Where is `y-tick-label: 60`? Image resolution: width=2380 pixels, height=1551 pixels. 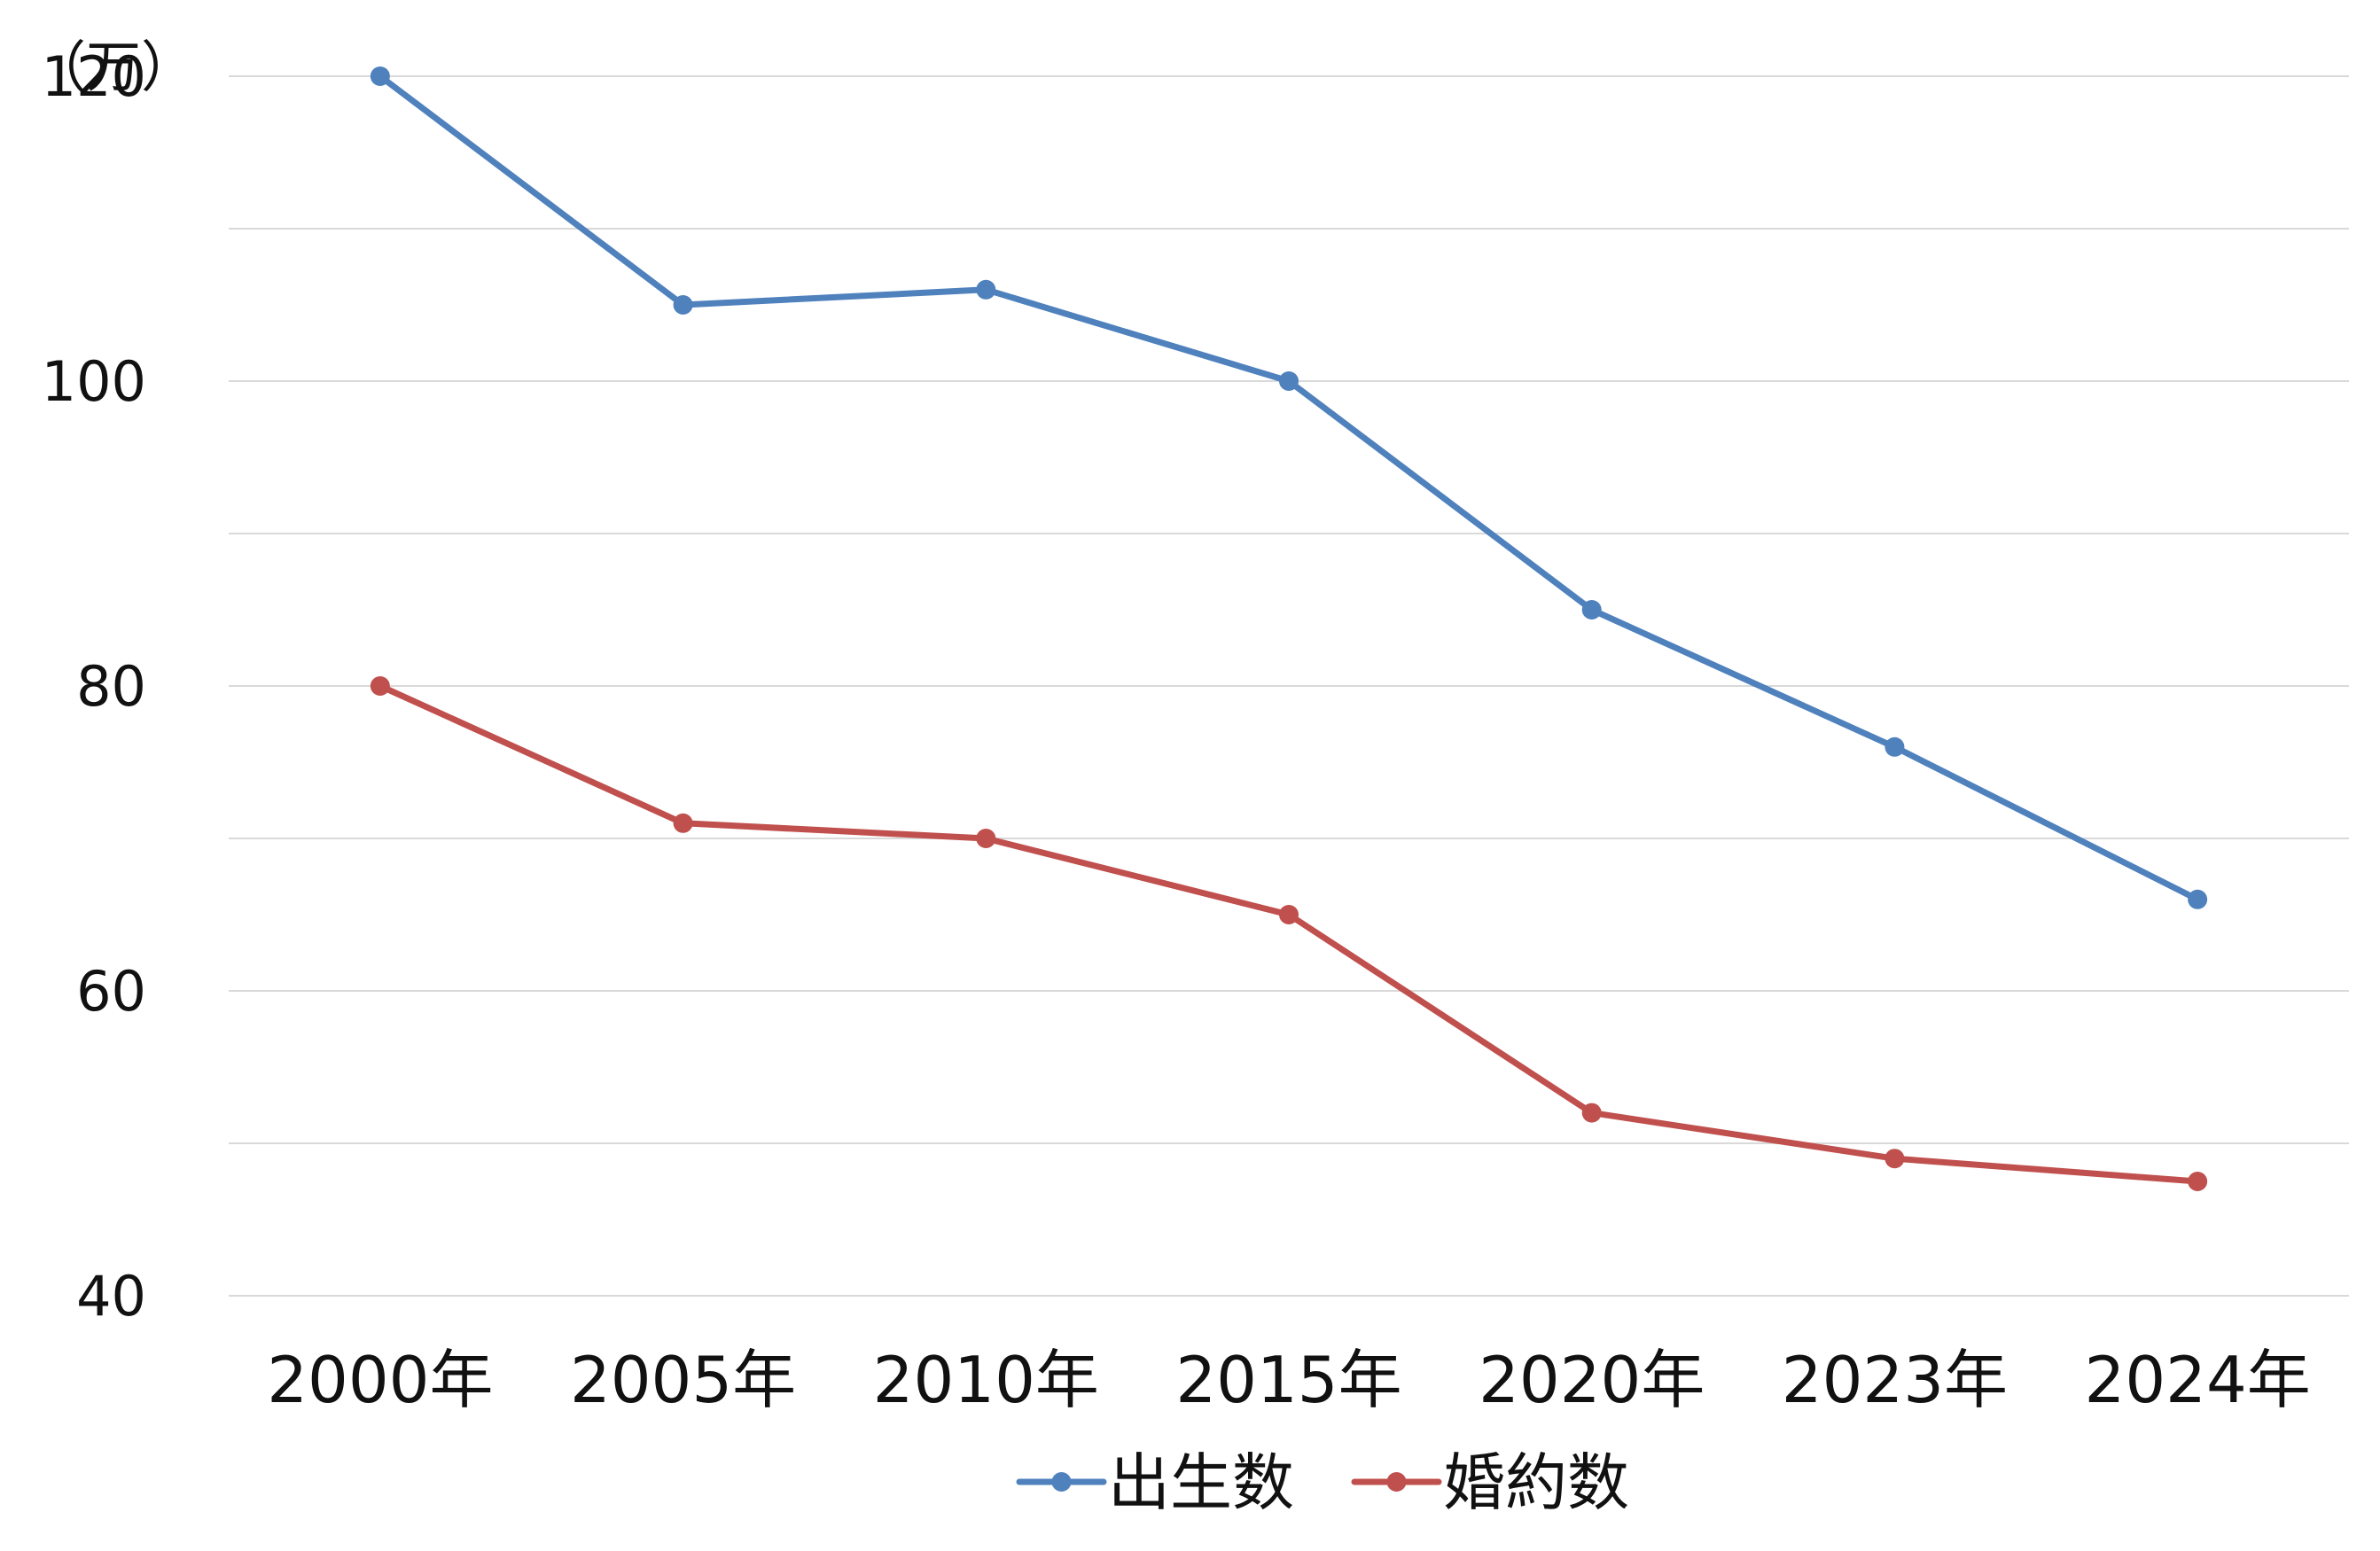 y-tick-label: 60 is located at coordinates (111, 991).